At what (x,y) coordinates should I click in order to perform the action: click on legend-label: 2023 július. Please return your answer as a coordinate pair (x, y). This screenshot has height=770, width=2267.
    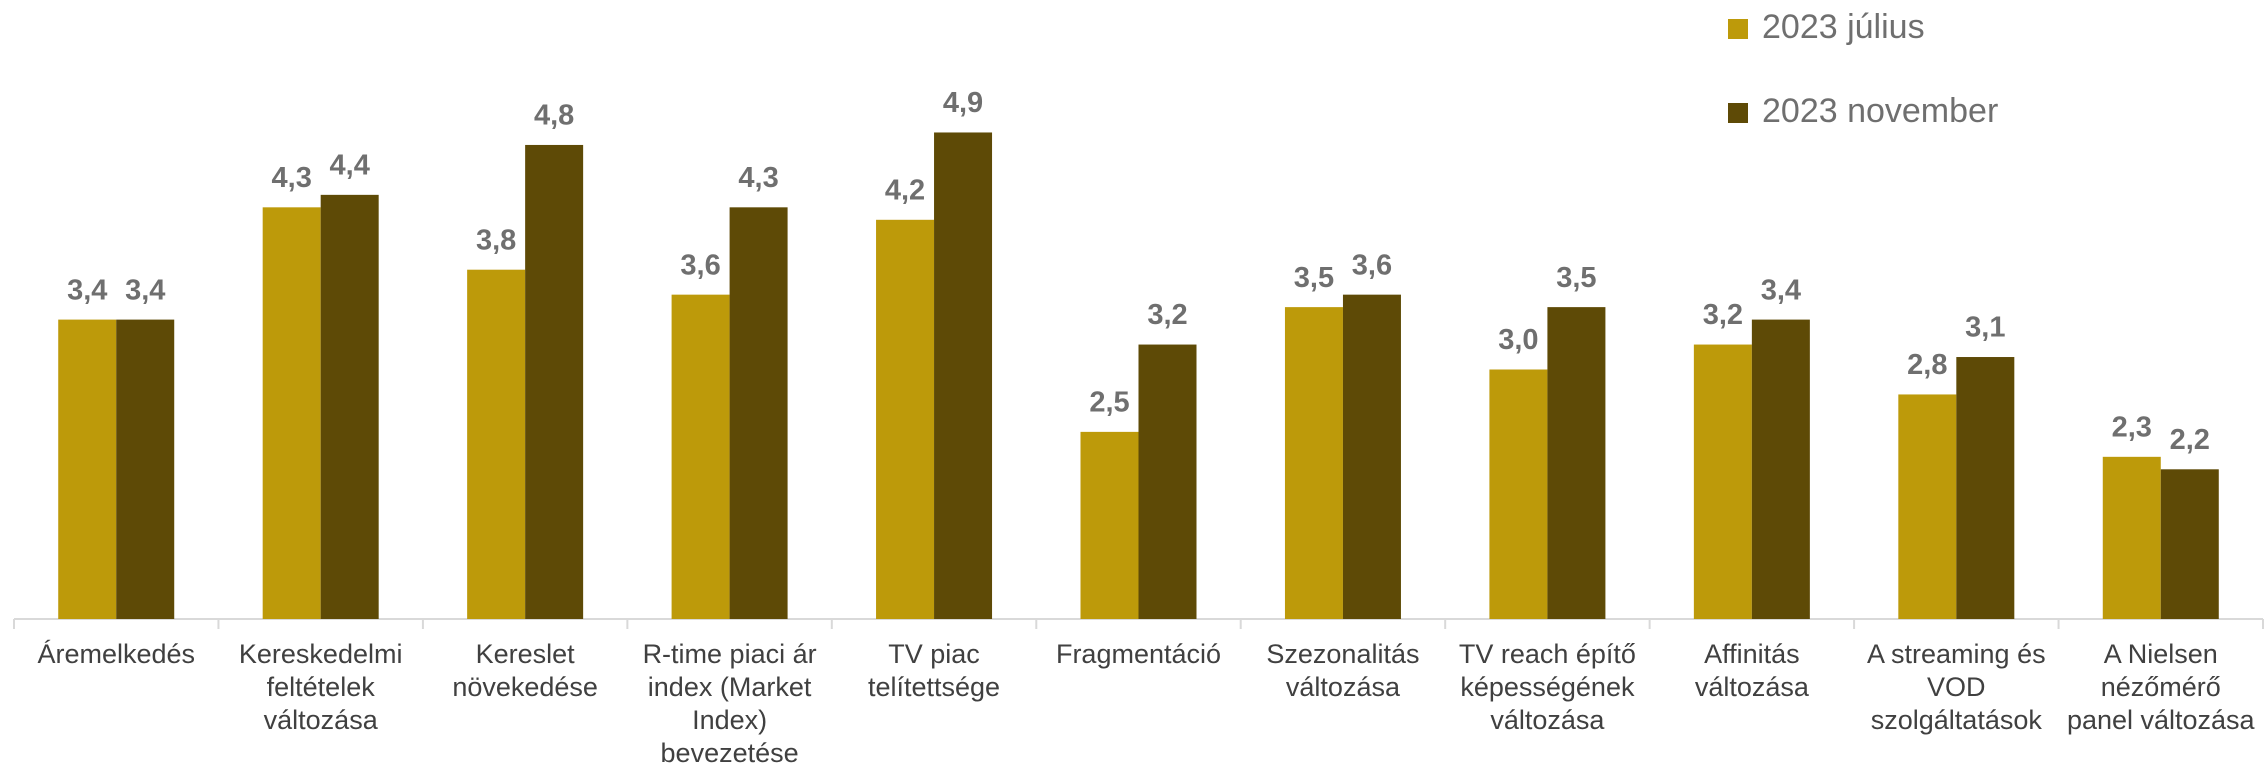
    Looking at the image, I should click on (1843, 27).